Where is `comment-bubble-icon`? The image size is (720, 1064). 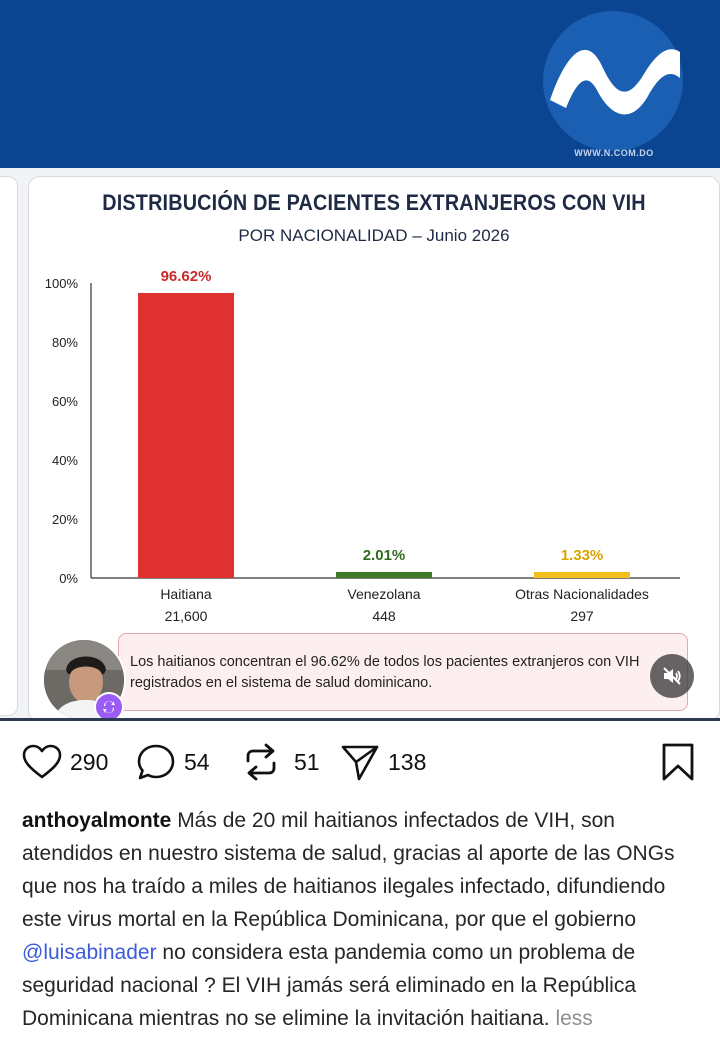 comment-bubble-icon is located at coordinates (156, 762).